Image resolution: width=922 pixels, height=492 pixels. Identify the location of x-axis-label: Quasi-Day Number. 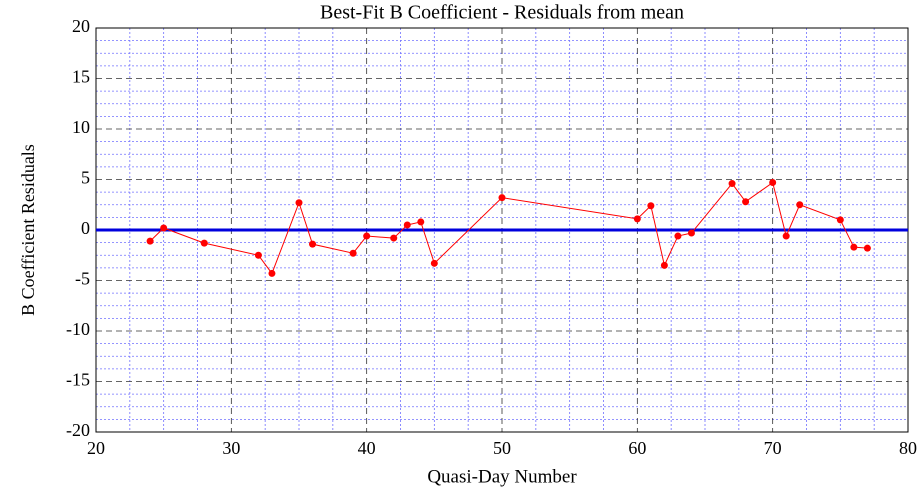
(502, 476).